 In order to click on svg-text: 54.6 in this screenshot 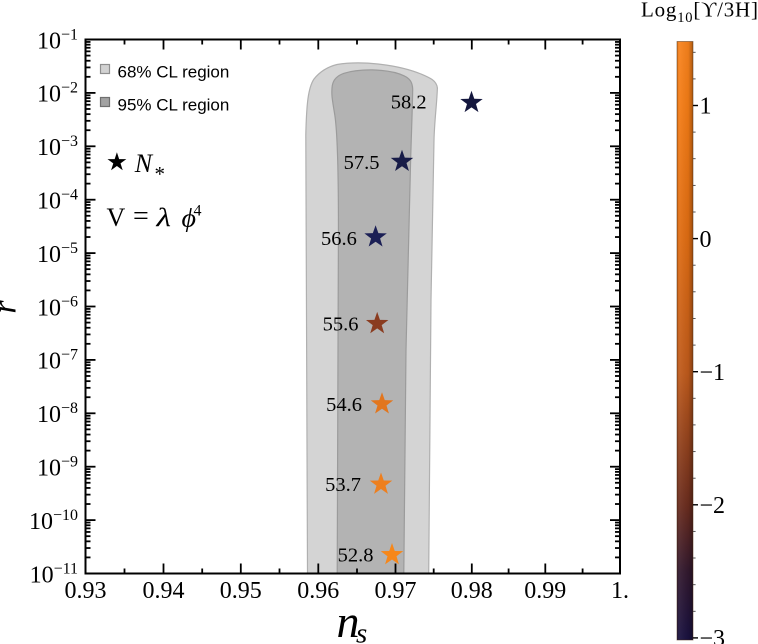, I will do `click(344, 405)`.